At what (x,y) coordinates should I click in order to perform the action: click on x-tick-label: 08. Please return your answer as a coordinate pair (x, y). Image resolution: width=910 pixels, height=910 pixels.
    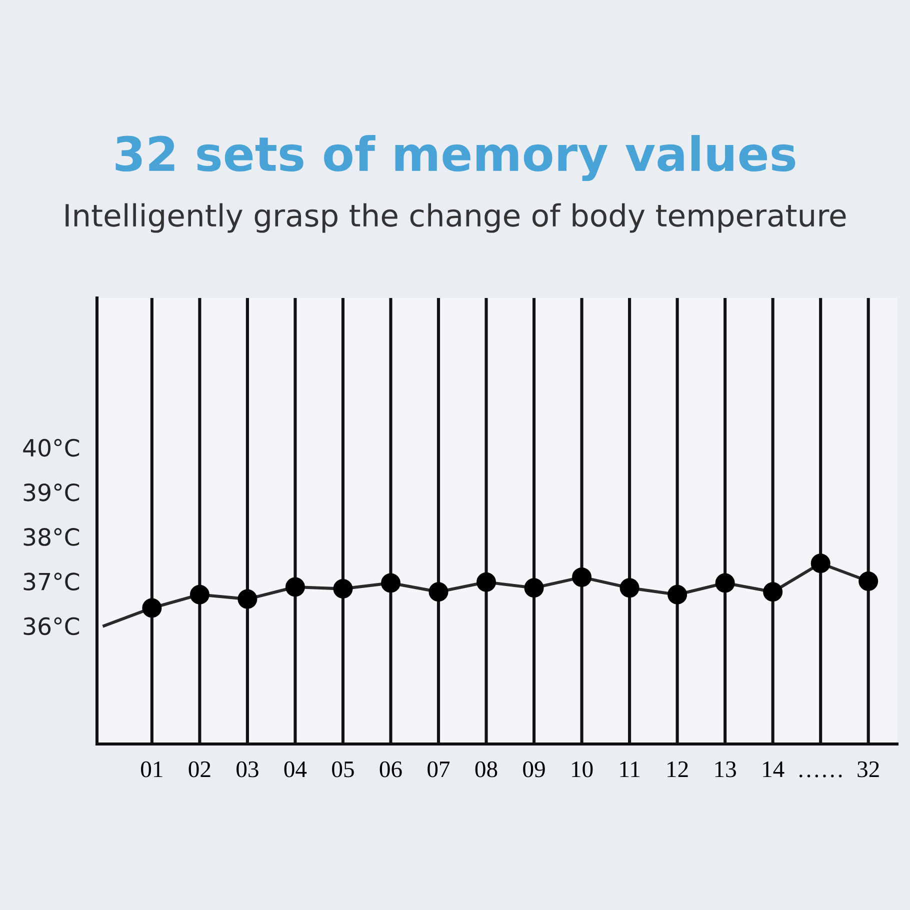
    Looking at the image, I should click on (486, 769).